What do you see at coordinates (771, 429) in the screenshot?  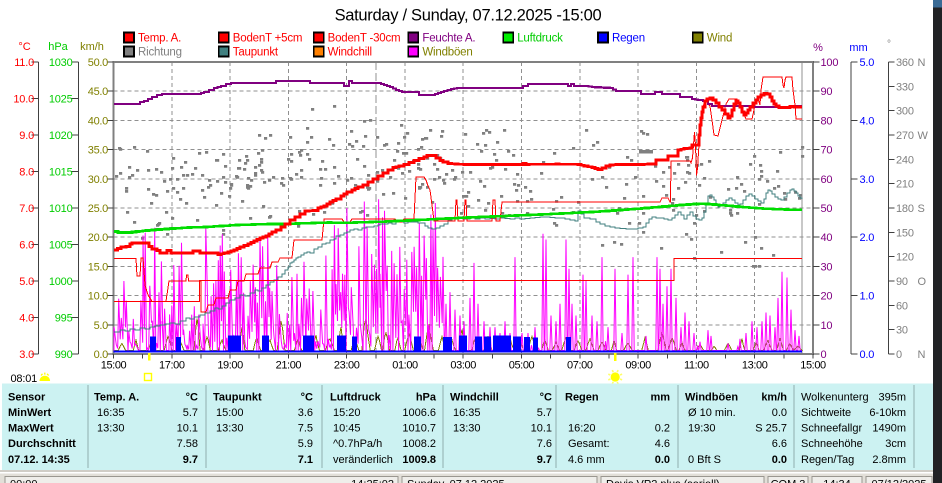 I see `svg-text: S 25.7` at bounding box center [771, 429].